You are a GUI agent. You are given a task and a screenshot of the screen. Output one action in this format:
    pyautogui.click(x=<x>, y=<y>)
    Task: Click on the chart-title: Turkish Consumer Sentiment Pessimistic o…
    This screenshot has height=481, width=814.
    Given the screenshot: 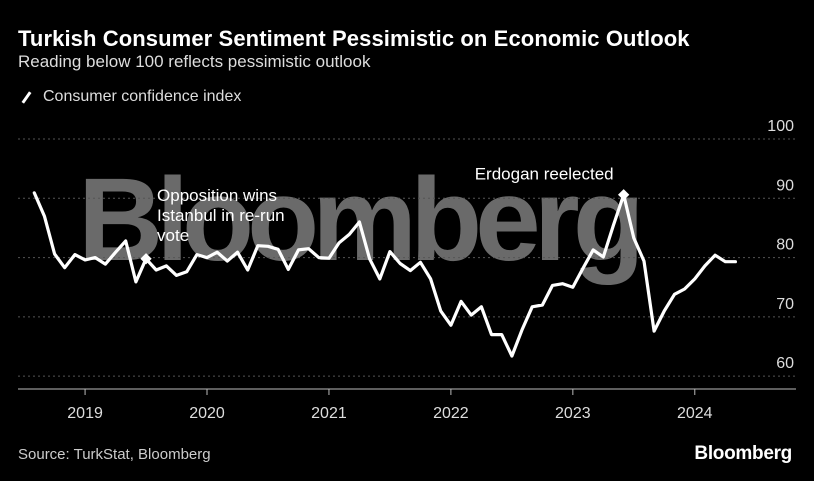 What is the action you would take?
    pyautogui.click(x=354, y=38)
    